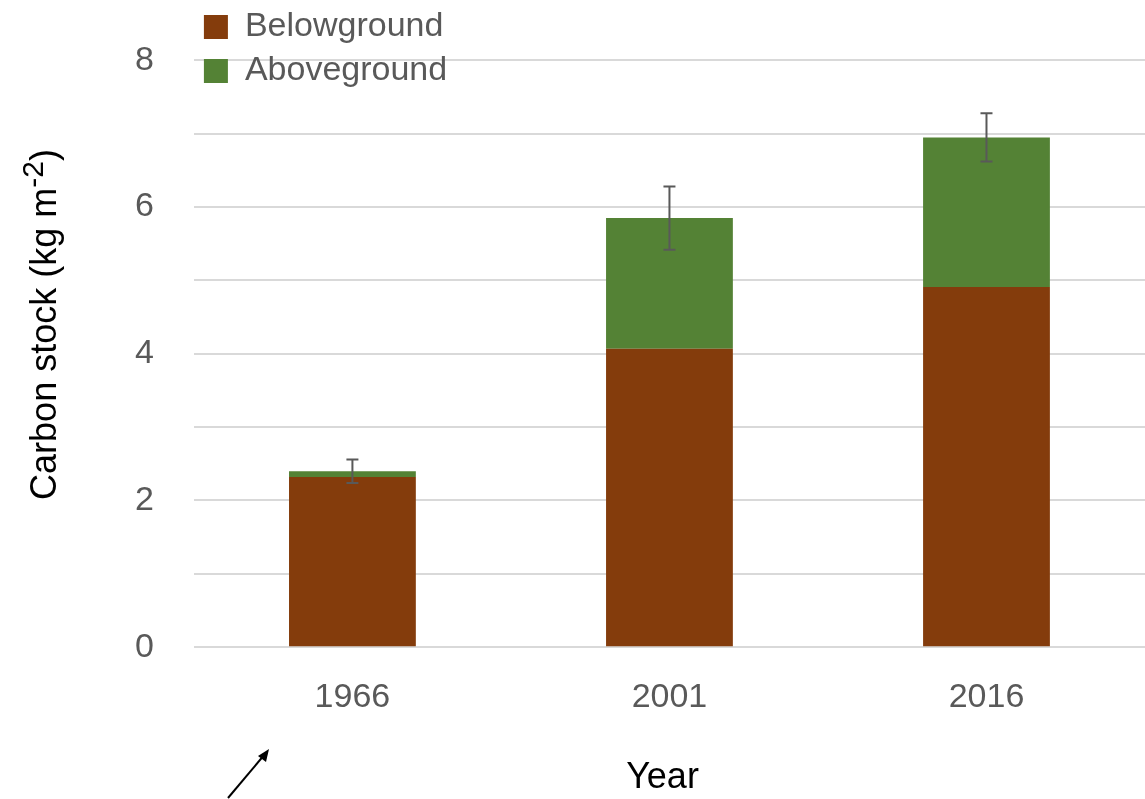  I want to click on legend-label: Belowground, so click(344, 24).